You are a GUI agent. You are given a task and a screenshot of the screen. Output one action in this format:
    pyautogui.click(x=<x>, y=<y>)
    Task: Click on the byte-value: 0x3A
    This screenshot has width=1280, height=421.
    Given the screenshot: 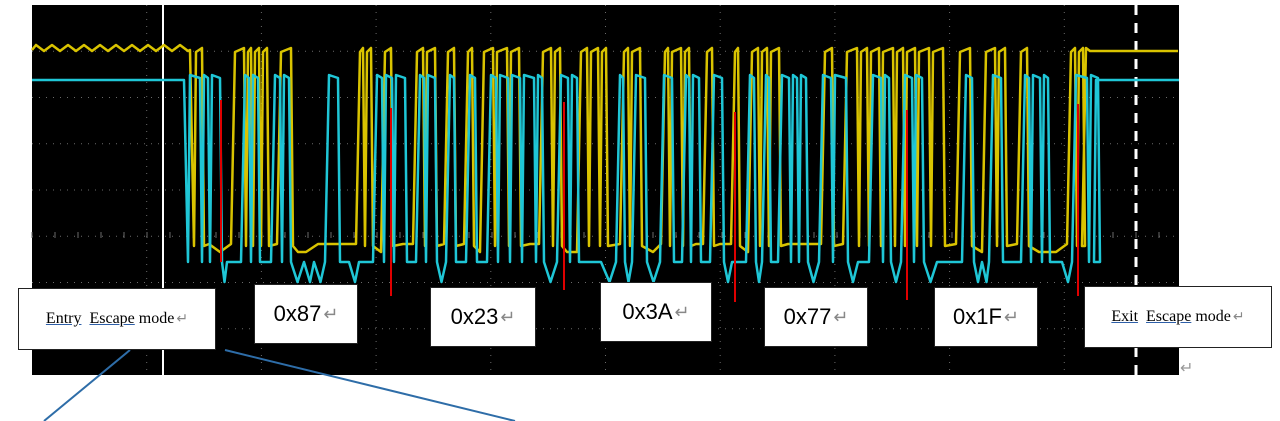 What is the action you would take?
    pyautogui.click(x=647, y=311)
    